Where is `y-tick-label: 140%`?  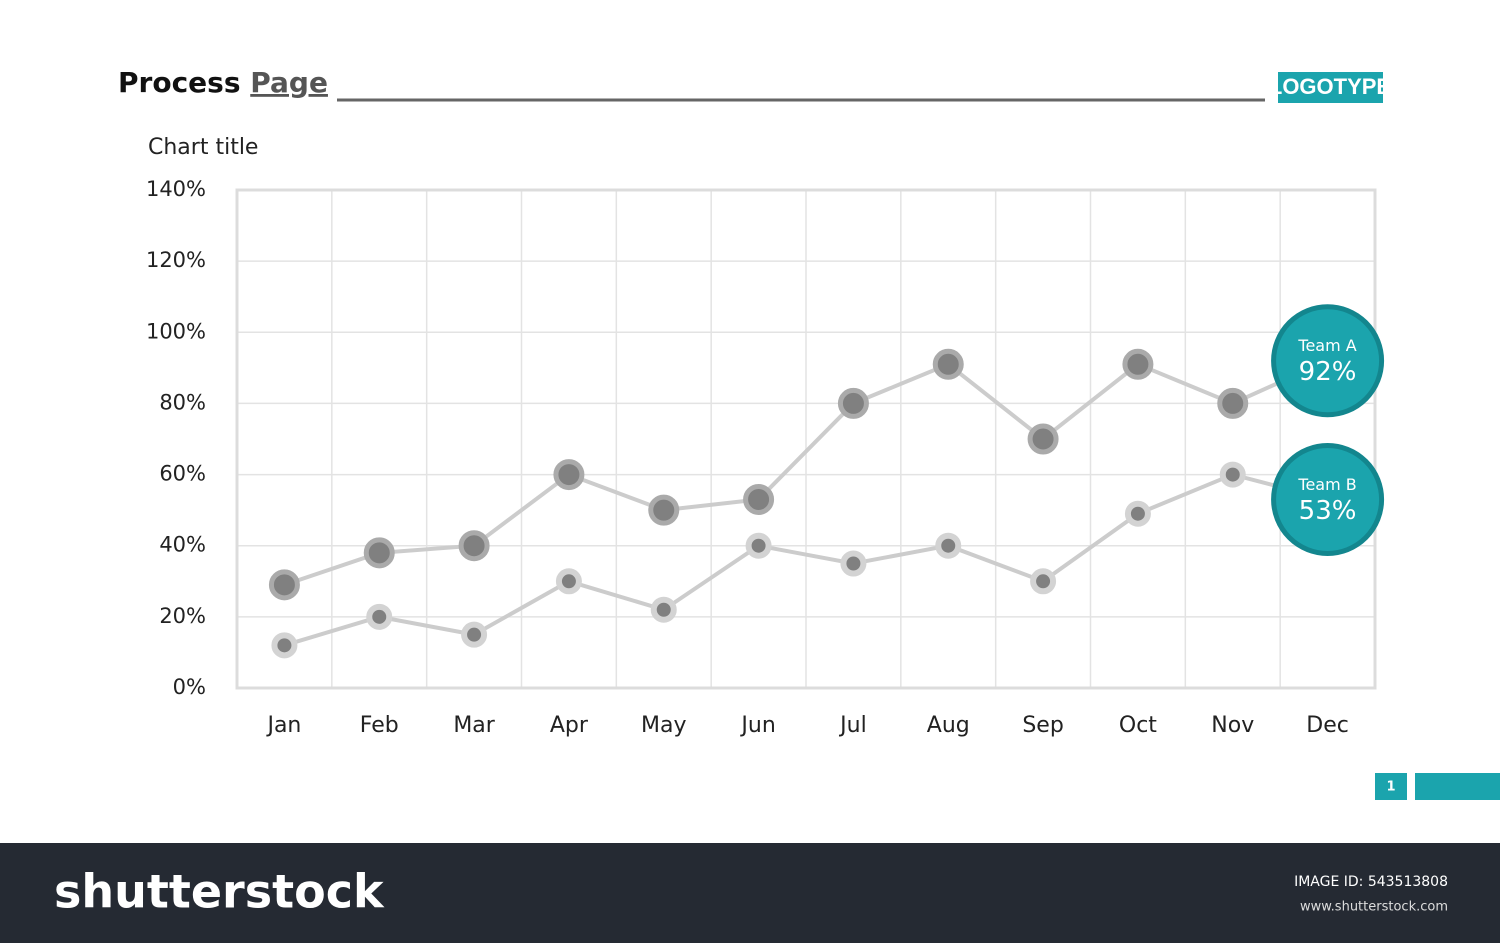
y-tick-label: 140% is located at coordinates (176, 189).